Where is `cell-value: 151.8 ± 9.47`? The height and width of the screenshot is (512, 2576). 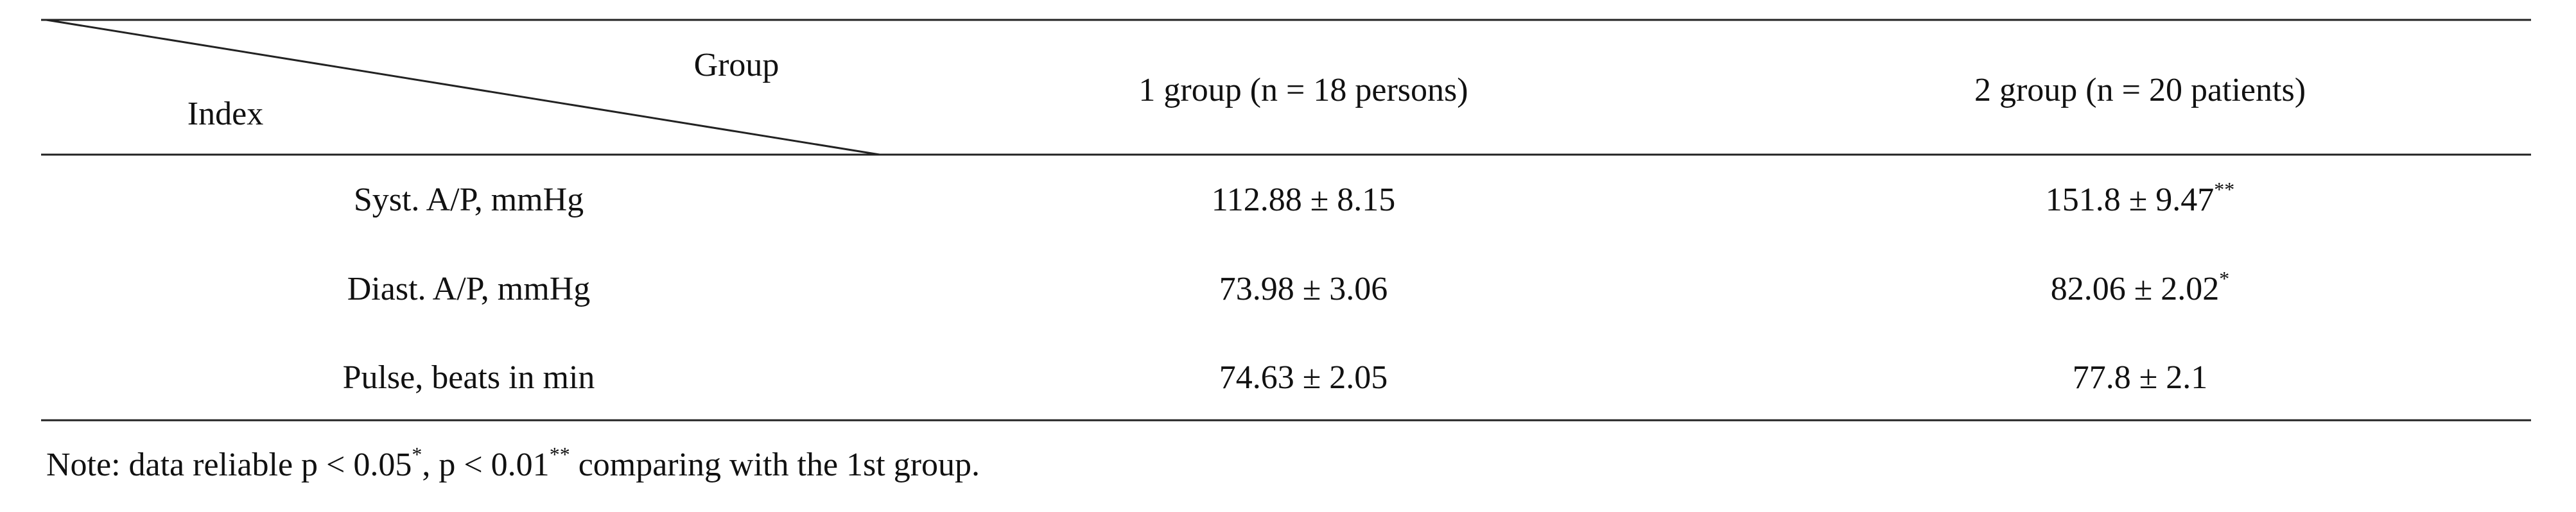 cell-value: 151.8 ± 9.47 is located at coordinates (2130, 200).